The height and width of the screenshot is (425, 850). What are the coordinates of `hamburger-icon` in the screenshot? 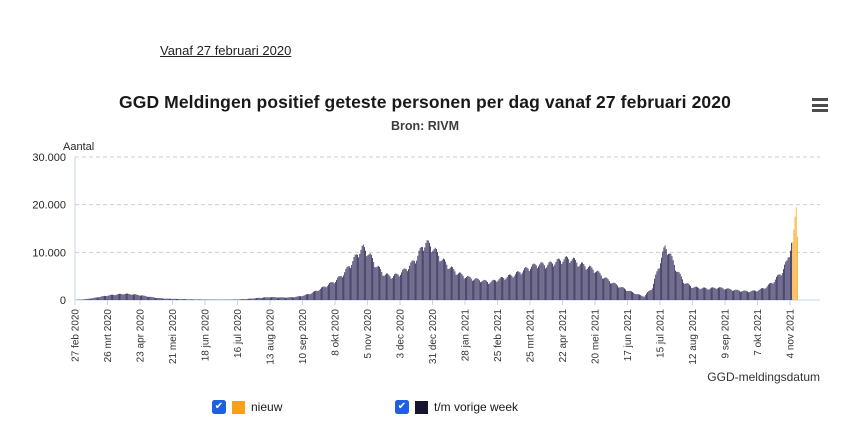 It's located at (820, 99).